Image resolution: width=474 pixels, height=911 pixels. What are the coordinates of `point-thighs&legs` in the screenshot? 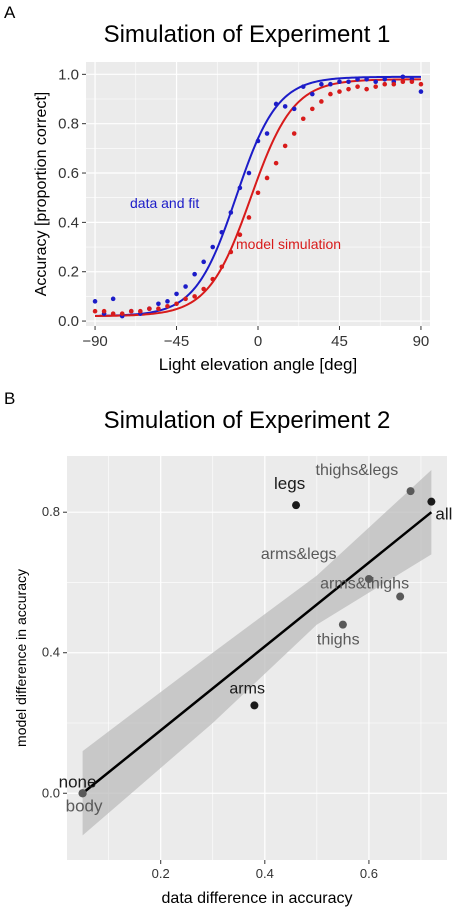 It's located at (410, 491).